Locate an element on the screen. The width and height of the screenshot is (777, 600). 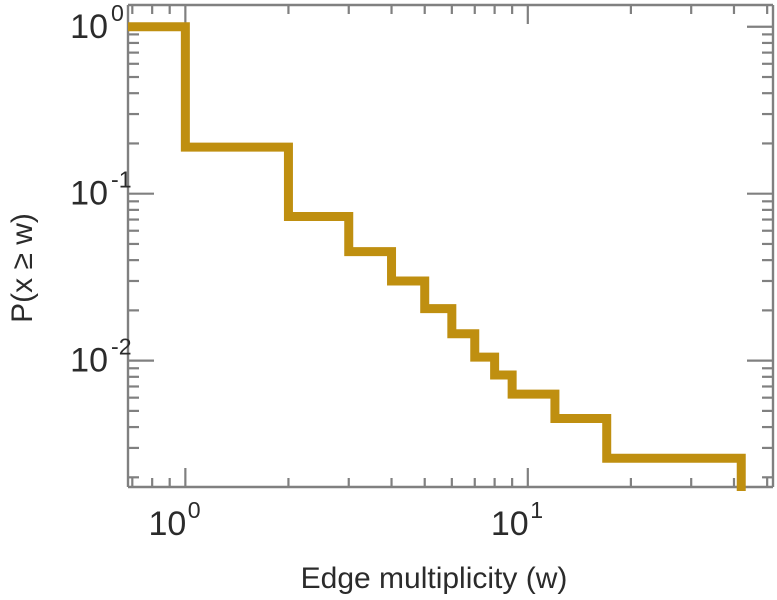
tick-label-group: 10 1 is located at coordinates (517, 520).